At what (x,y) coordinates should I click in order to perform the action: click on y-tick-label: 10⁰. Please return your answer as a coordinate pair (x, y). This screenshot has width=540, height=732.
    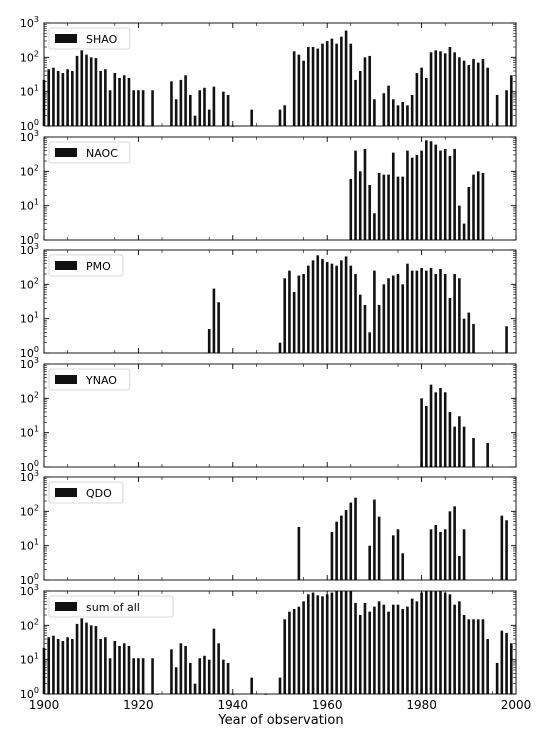
    Looking at the image, I should click on (29, 579).